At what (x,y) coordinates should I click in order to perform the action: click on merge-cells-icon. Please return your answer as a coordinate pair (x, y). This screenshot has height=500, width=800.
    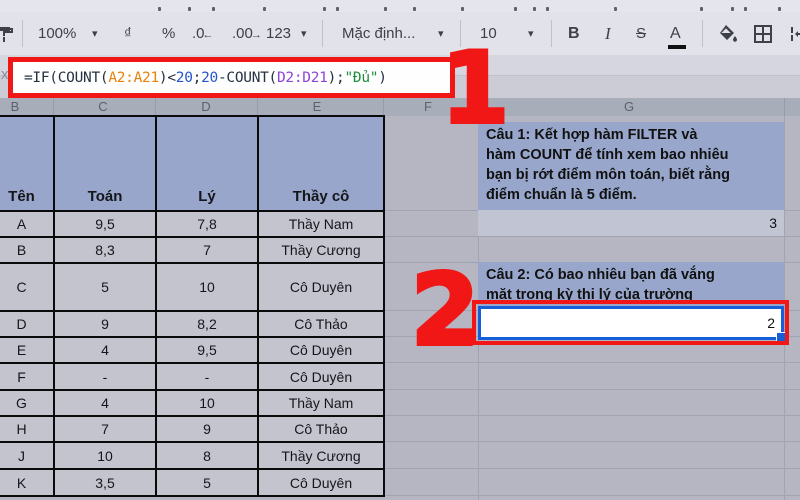
    Looking at the image, I should click on (794, 33).